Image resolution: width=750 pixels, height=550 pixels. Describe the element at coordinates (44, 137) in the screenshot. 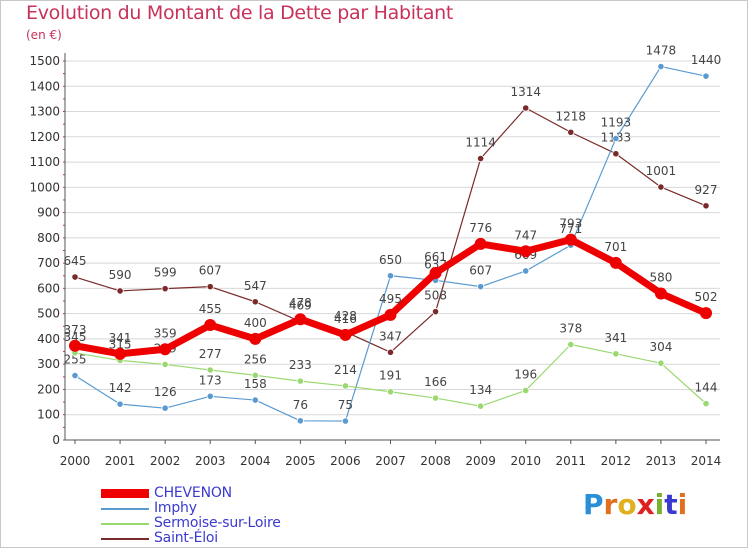

I see `y-tick-label: 1200` at that location.